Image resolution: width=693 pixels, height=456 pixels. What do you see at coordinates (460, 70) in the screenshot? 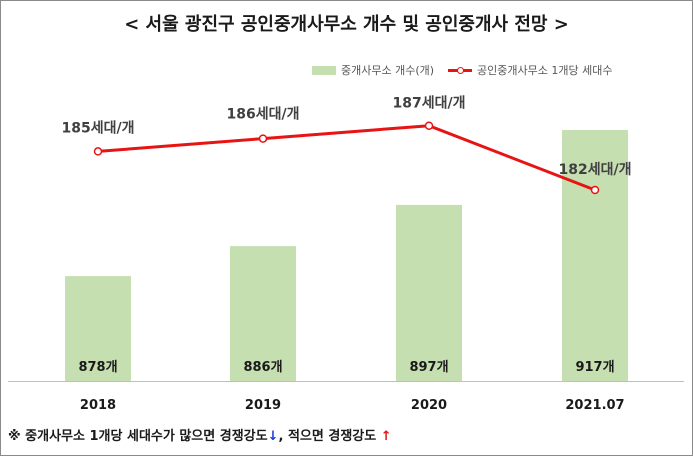
I see `legend-line-swatch` at bounding box center [460, 70].